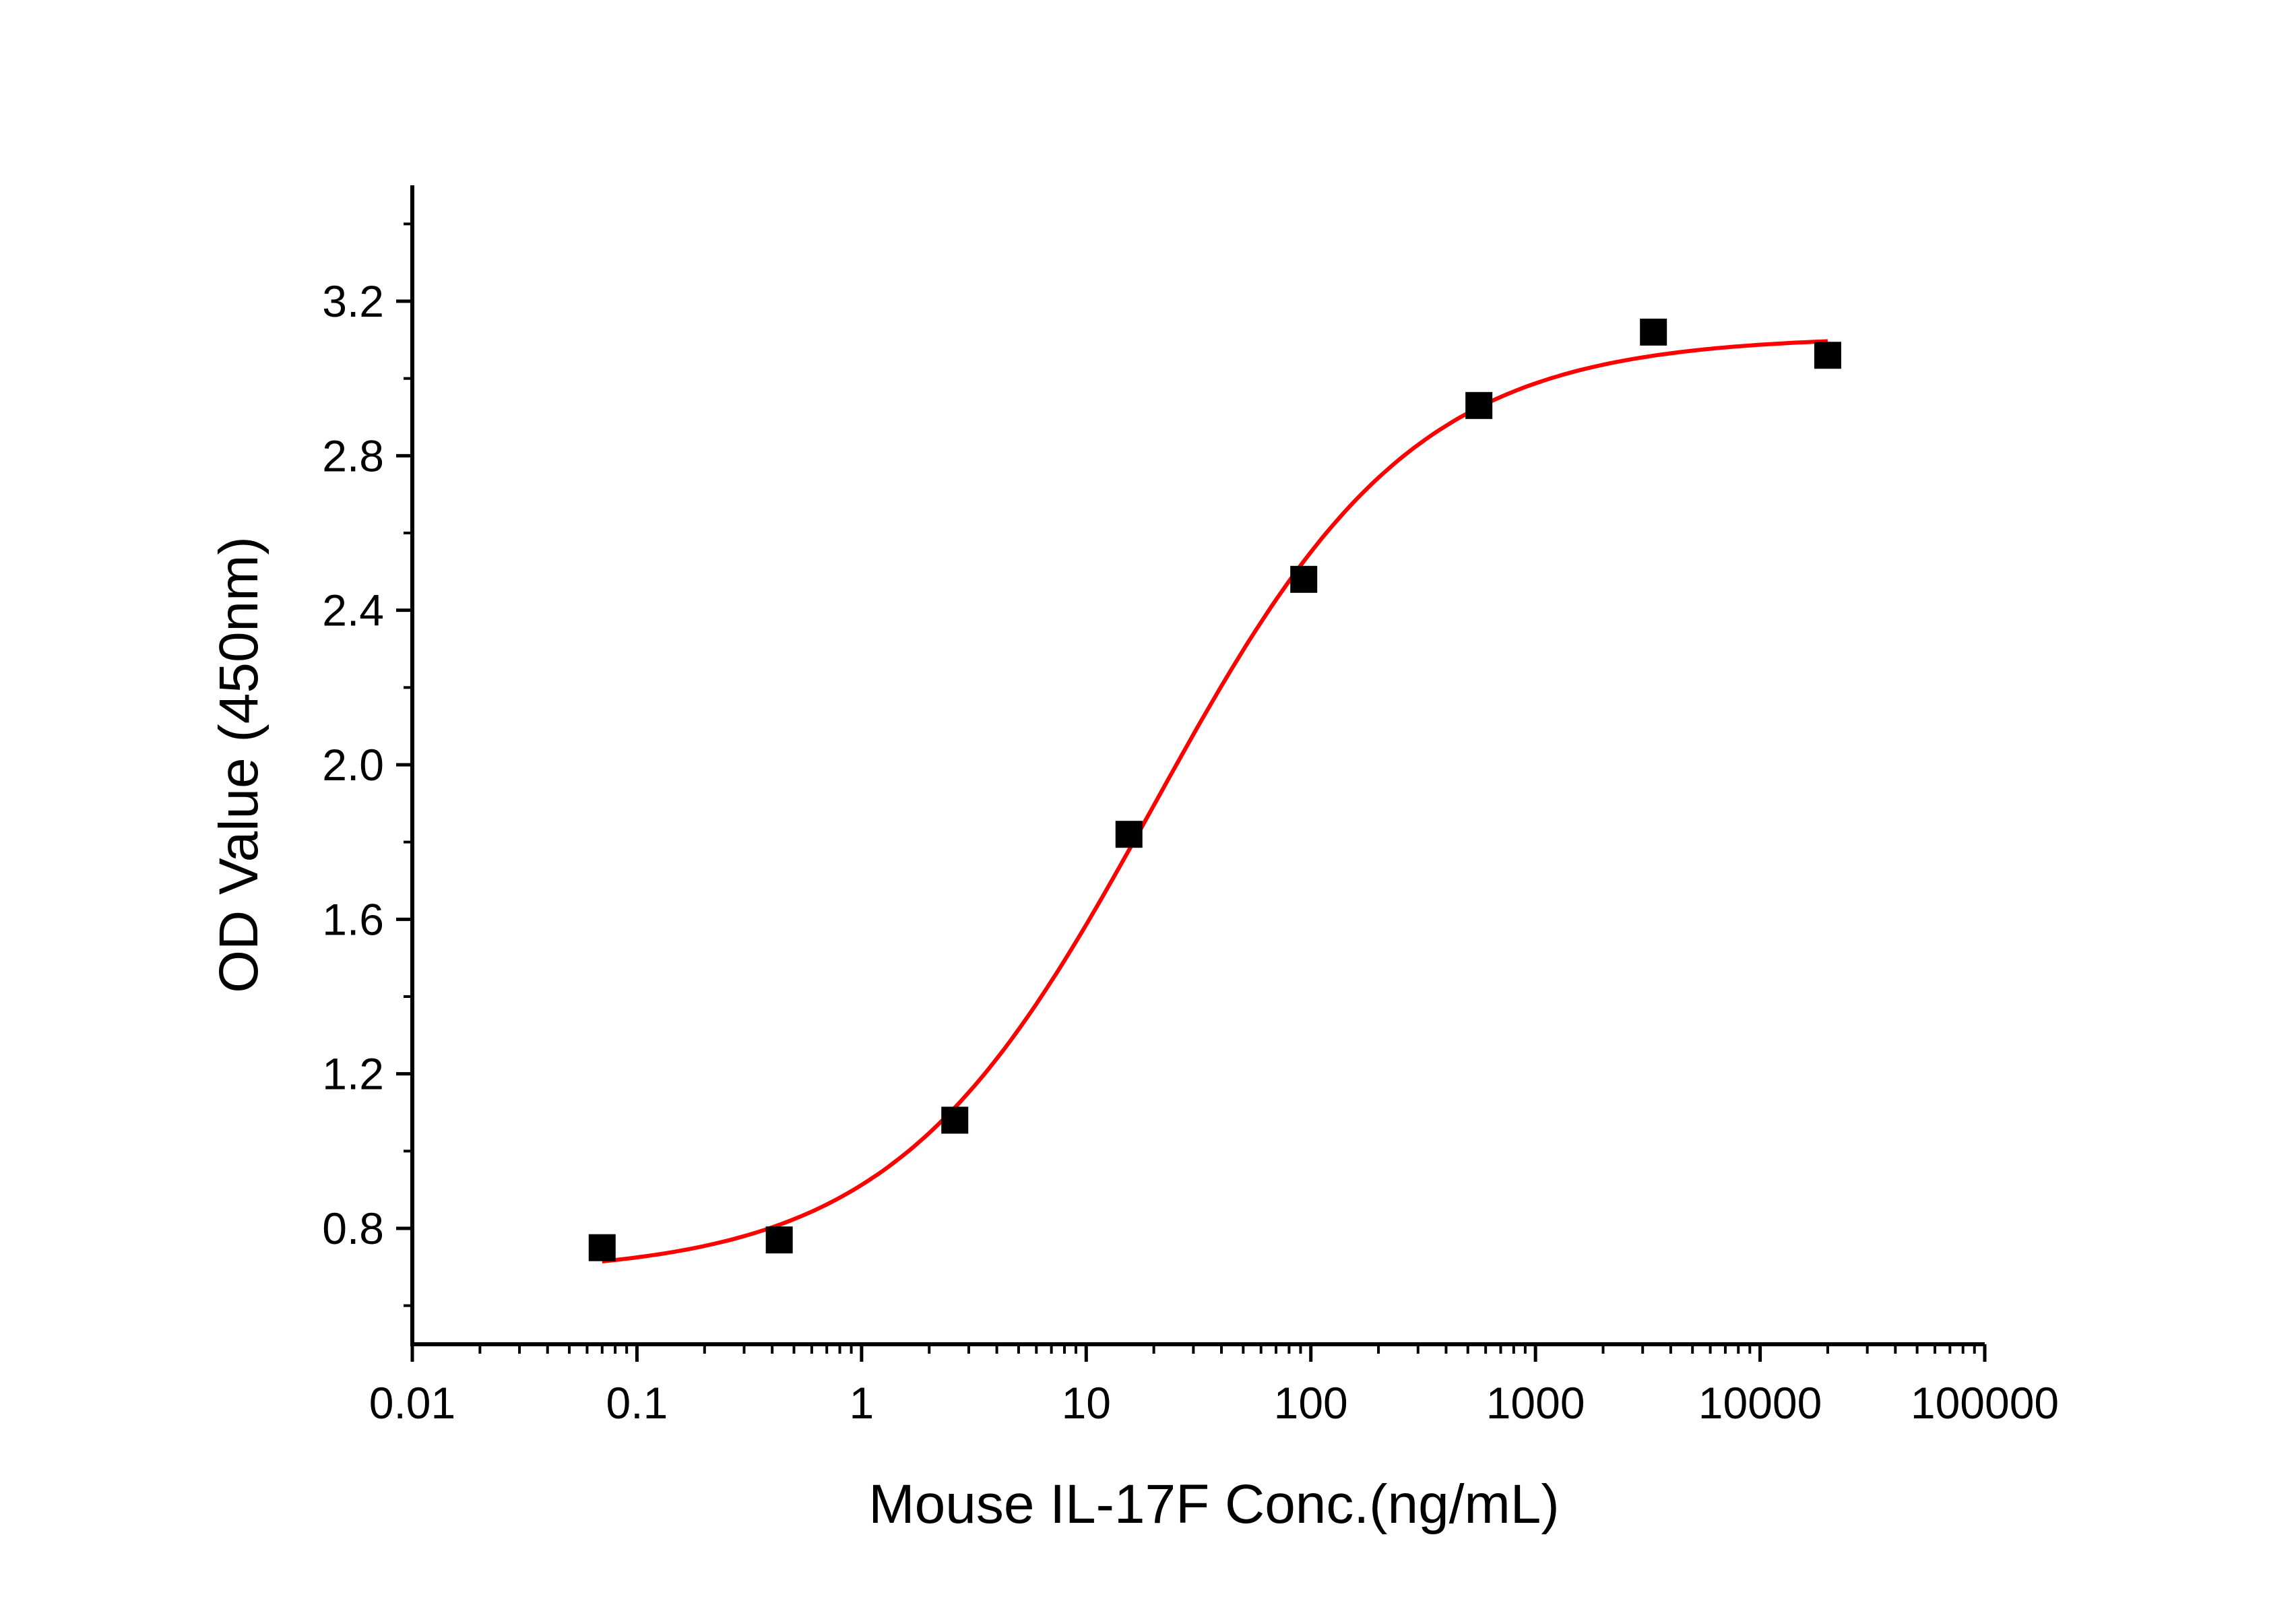 The width and height of the screenshot is (2296, 1603). Describe the element at coordinates (1213, 1504) in the screenshot. I see `x-axis-title: Mouse IL-17F Conc.(ng/mL)` at that location.